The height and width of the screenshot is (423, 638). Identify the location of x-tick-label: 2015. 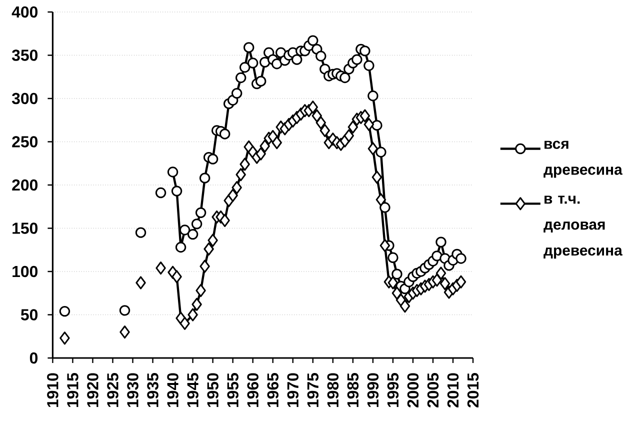
(473, 390).